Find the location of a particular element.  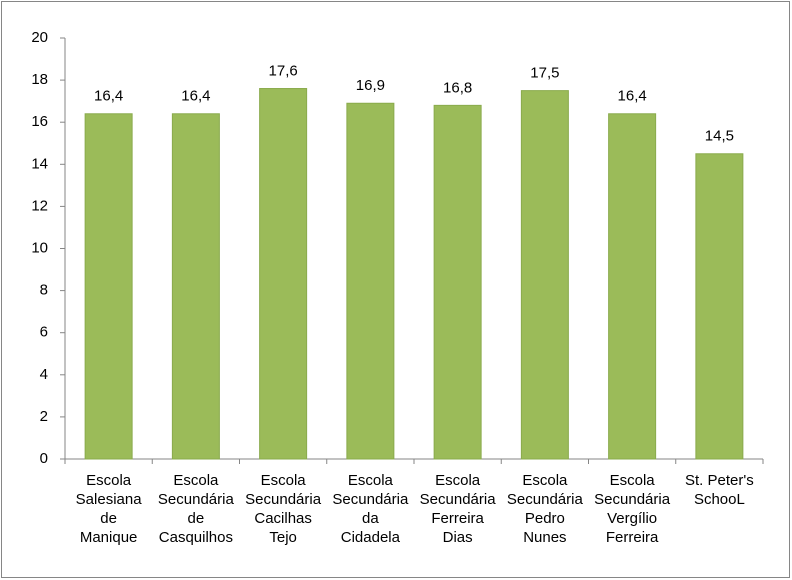

x-tick-label: SchooL is located at coordinates (719, 499).